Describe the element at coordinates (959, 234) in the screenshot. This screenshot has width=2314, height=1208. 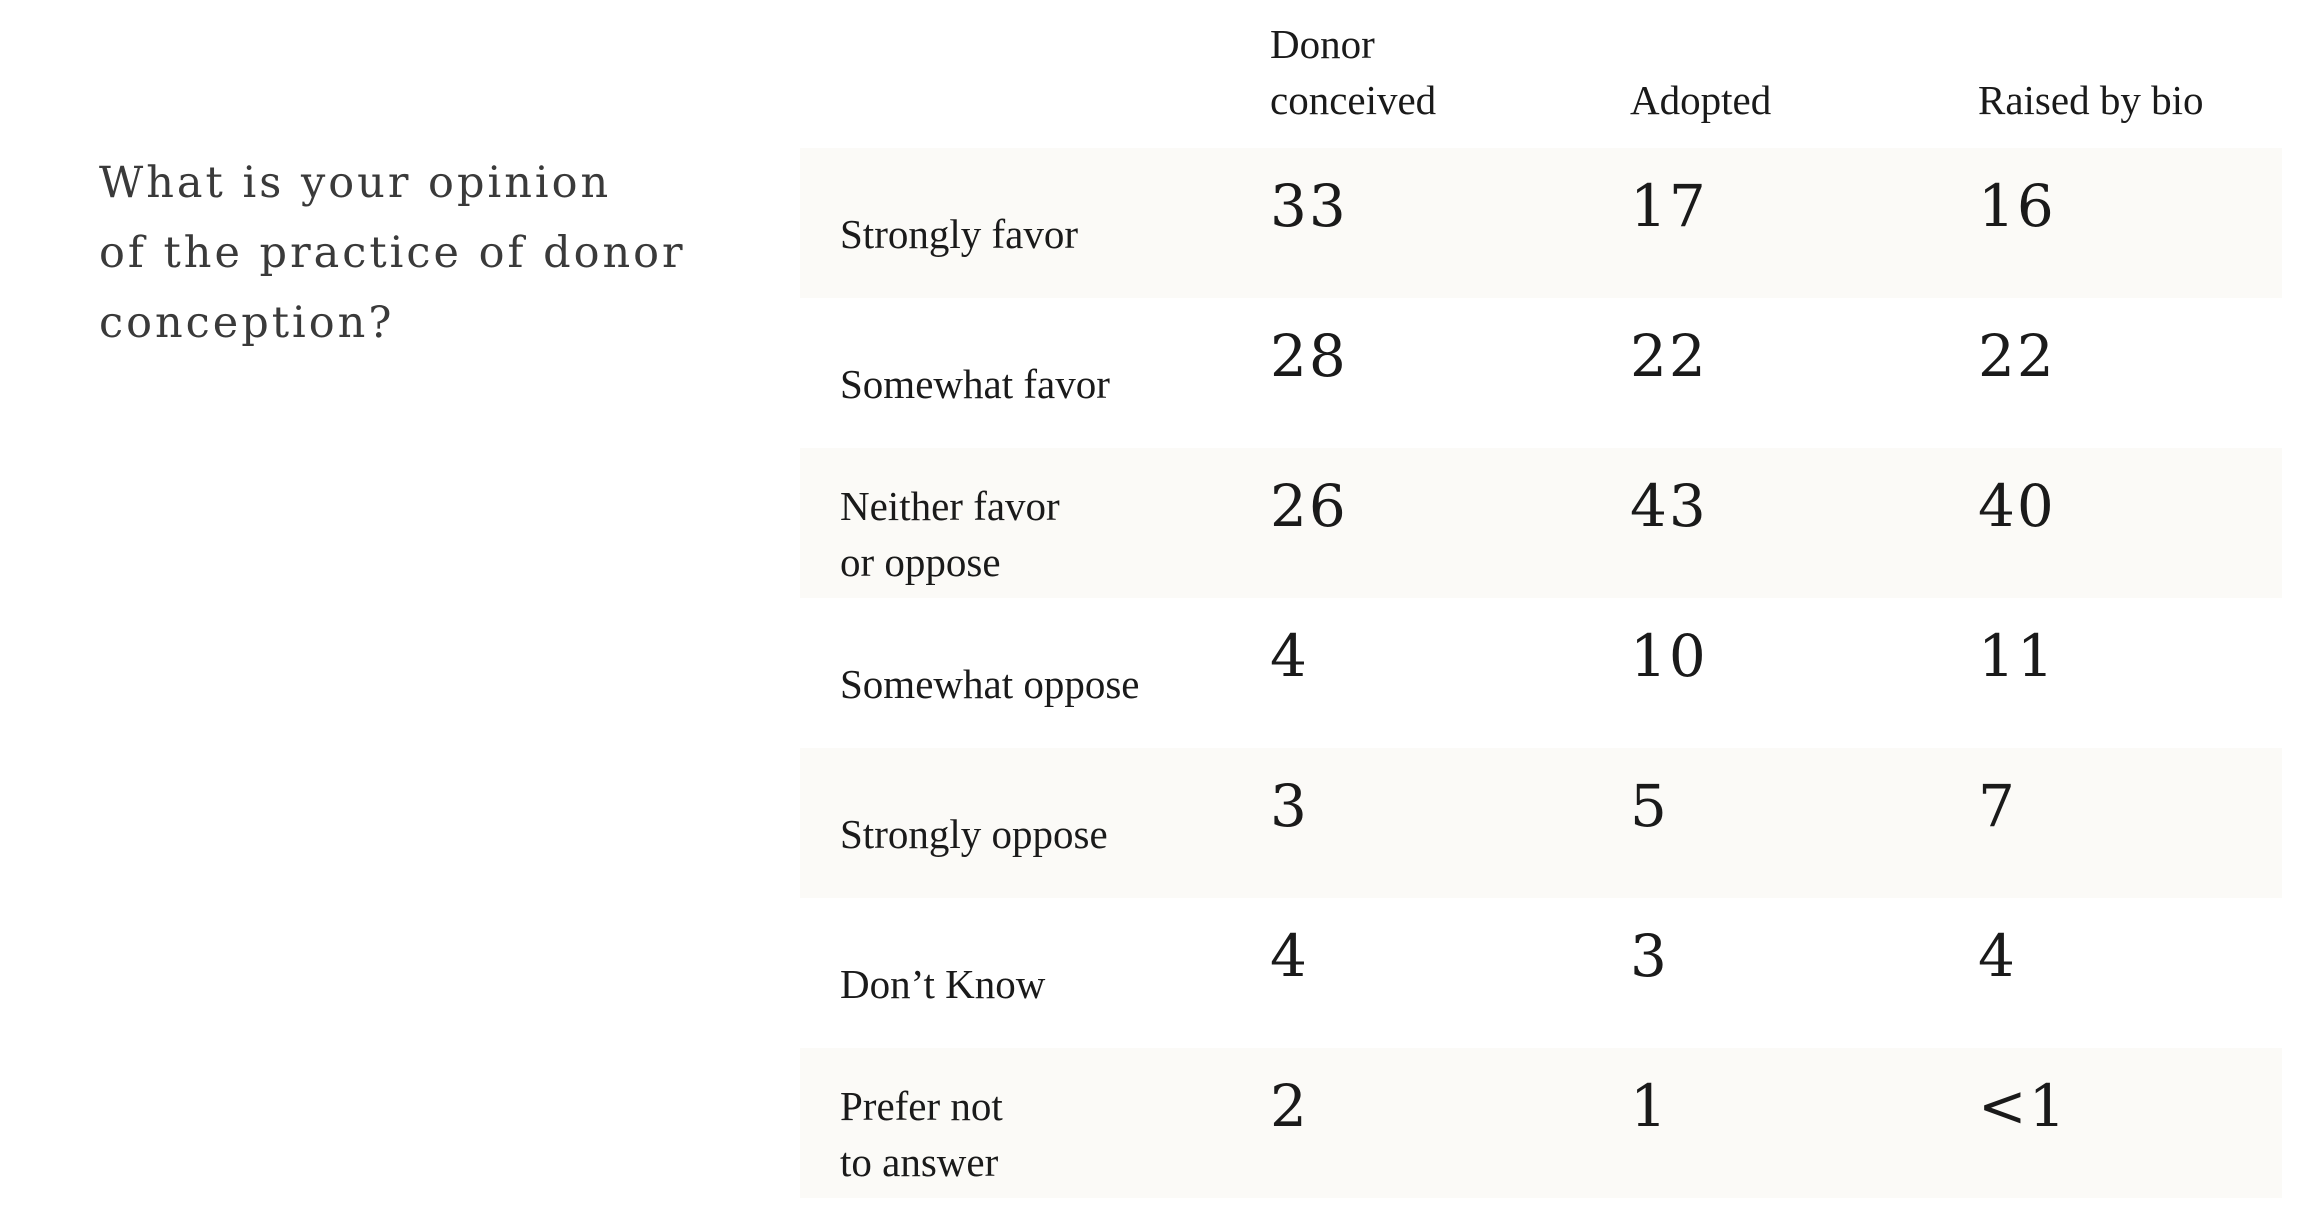
I see `row-label: Strongly favor` at that location.